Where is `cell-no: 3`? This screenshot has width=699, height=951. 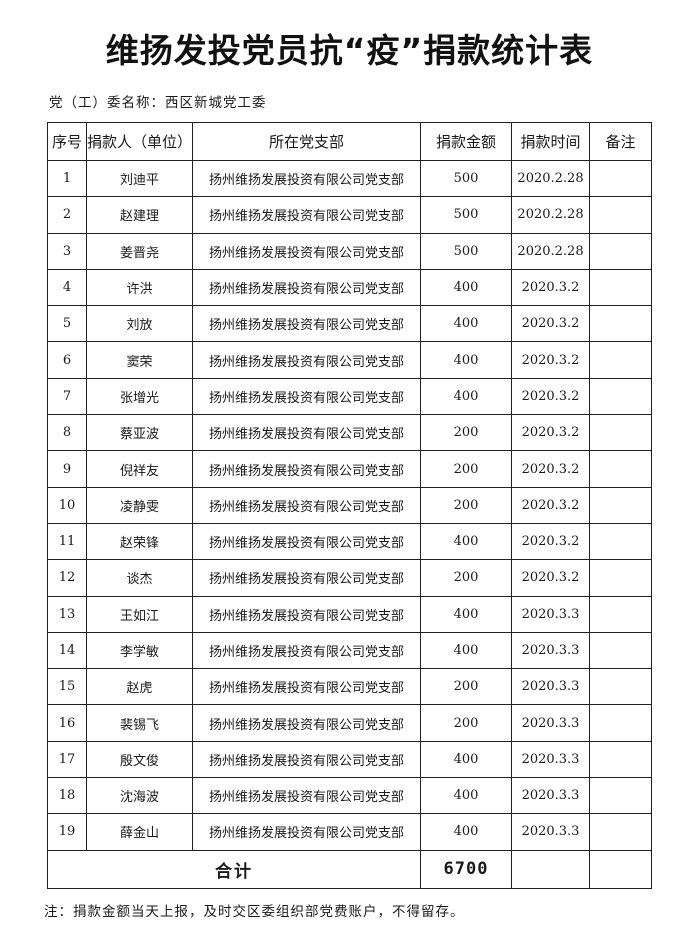 cell-no: 3 is located at coordinates (67, 251).